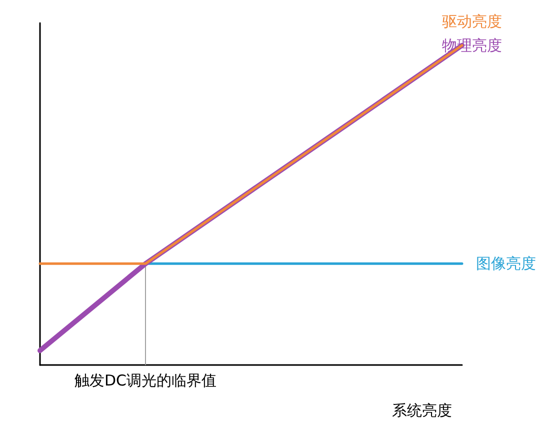 The image size is (553, 427). What do you see at coordinates (472, 21) in the screenshot?
I see `series-label: 驱动亮度` at bounding box center [472, 21].